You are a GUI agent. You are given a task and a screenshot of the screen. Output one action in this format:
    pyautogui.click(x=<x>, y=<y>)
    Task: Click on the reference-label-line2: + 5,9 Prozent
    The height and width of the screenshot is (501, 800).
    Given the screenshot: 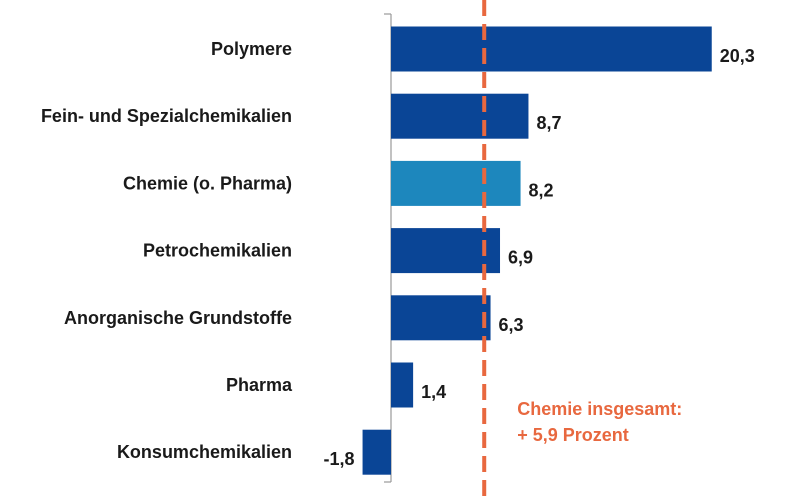 What is the action you would take?
    pyautogui.click(x=573, y=435)
    